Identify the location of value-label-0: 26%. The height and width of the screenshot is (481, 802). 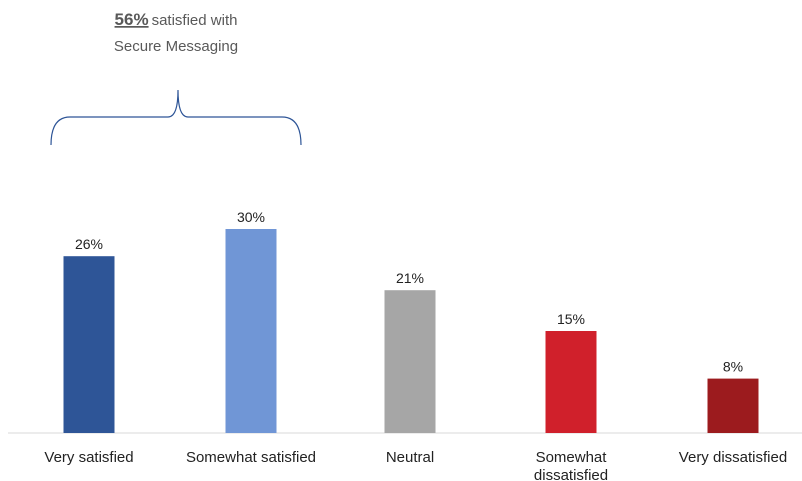
(89, 244).